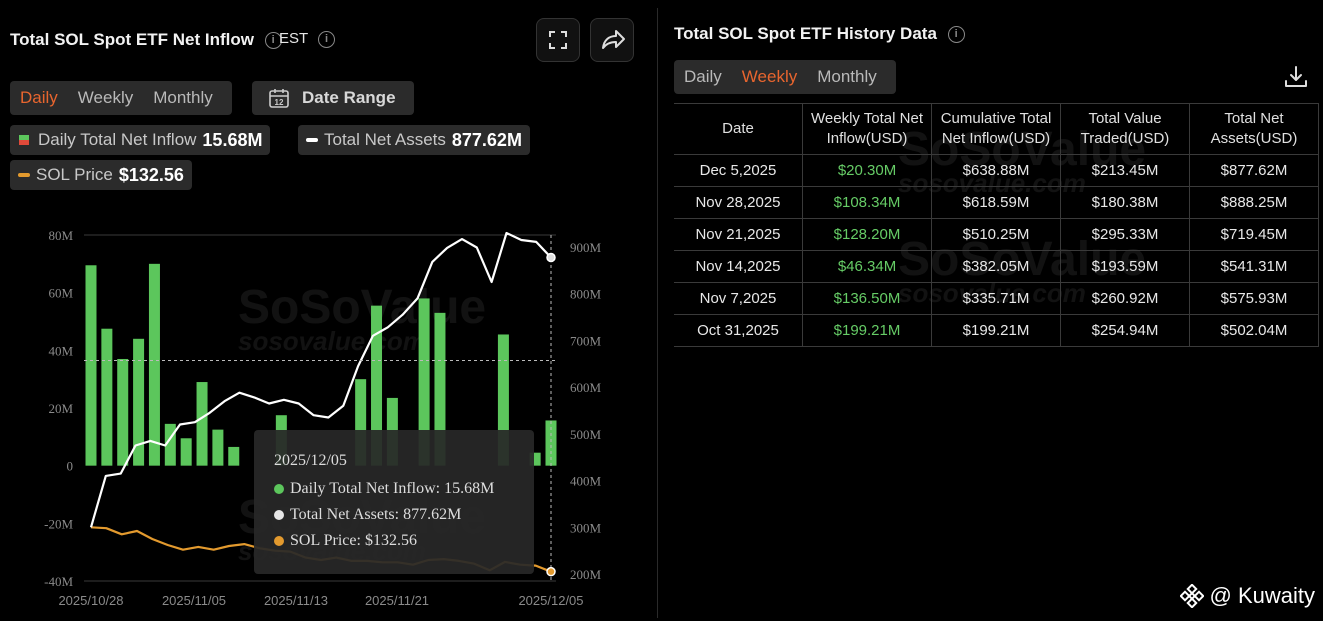 Image resolution: width=1323 pixels, height=621 pixels. I want to click on header-date: Date, so click(738, 129).